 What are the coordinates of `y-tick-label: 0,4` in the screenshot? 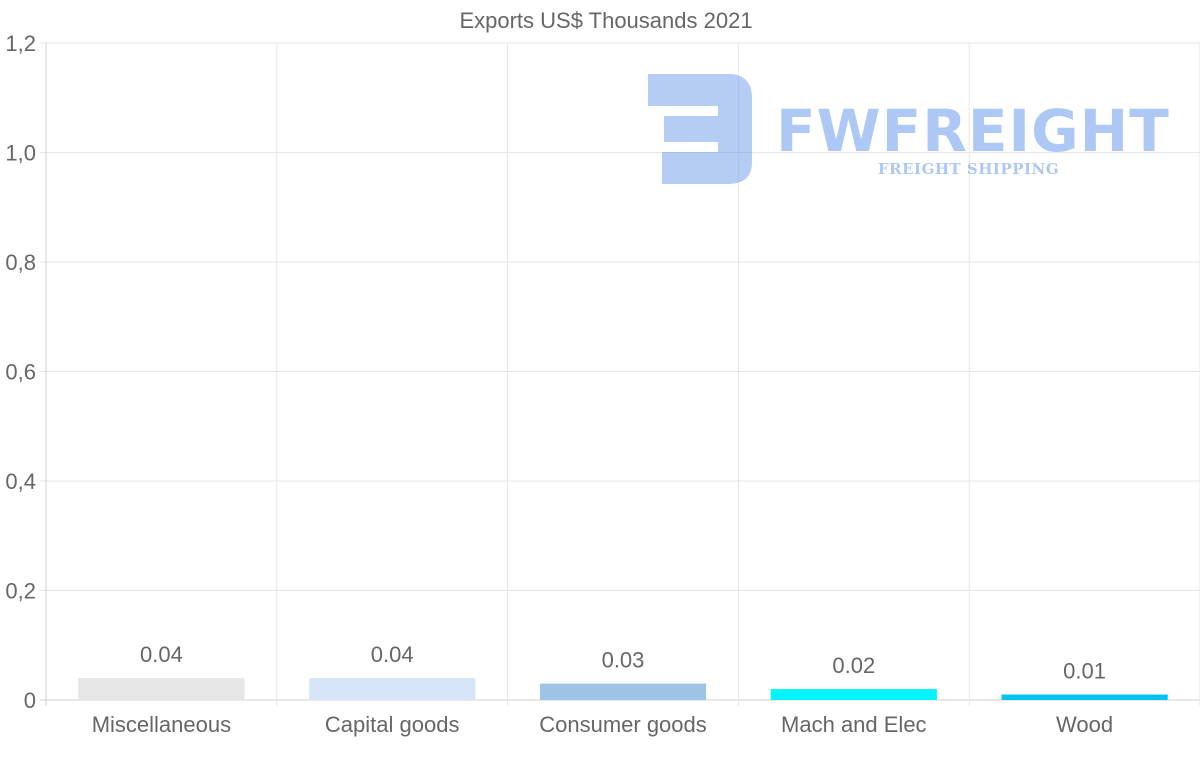 It's located at (20, 481).